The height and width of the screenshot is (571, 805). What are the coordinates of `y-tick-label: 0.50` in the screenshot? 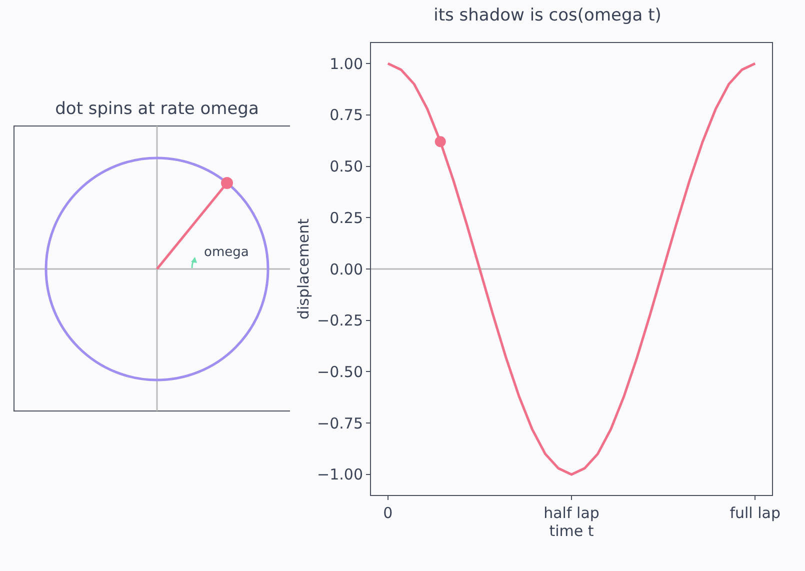 It's located at (346, 167).